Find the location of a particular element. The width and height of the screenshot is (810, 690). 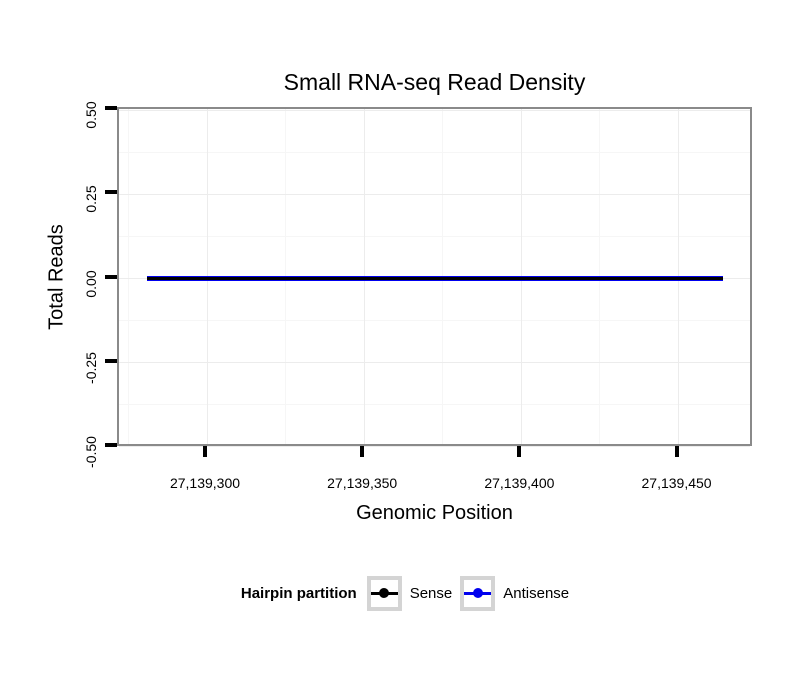

y-tick-label: 0.50 is located at coordinates (91, 115).